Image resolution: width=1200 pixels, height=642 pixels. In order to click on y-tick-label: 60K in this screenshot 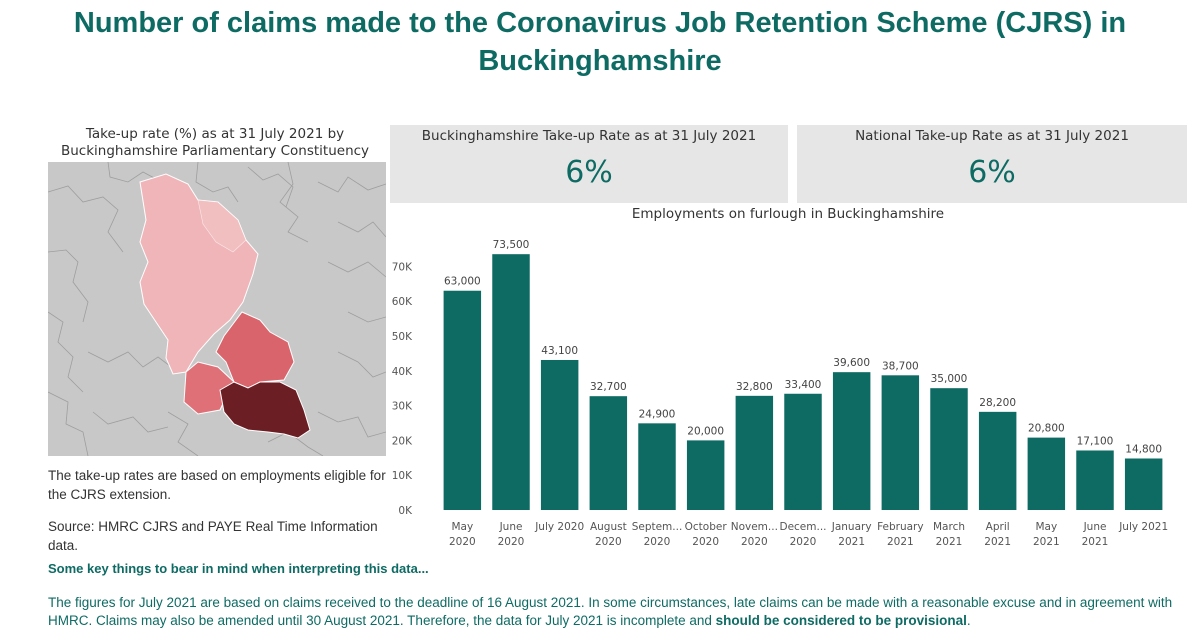, I will do `click(402, 302)`.